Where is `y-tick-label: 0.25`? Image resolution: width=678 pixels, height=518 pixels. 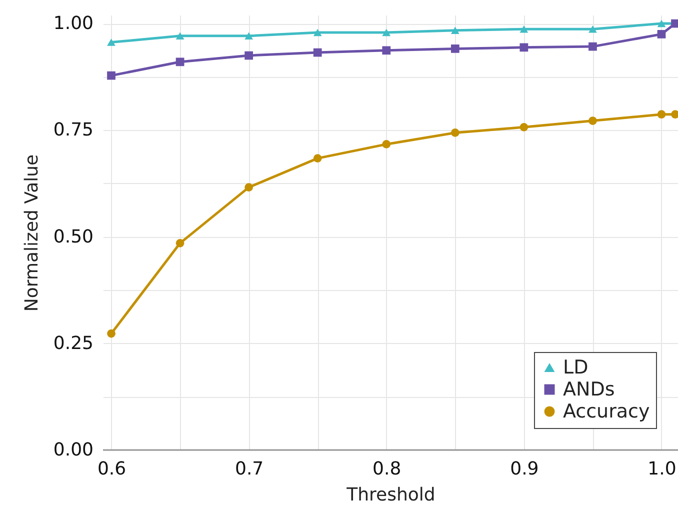 y-tick-label: 0.25 is located at coordinates (73, 343).